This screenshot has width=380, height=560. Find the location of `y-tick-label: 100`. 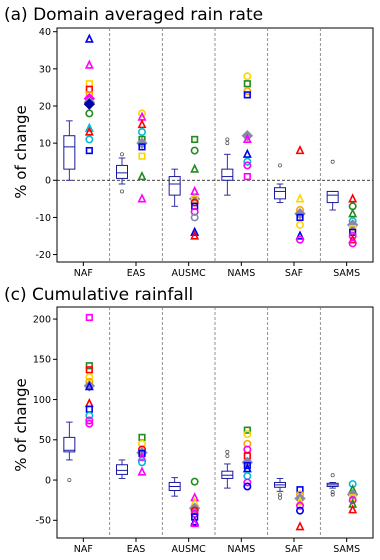

y-tick-label: 100 is located at coordinates (42, 400).